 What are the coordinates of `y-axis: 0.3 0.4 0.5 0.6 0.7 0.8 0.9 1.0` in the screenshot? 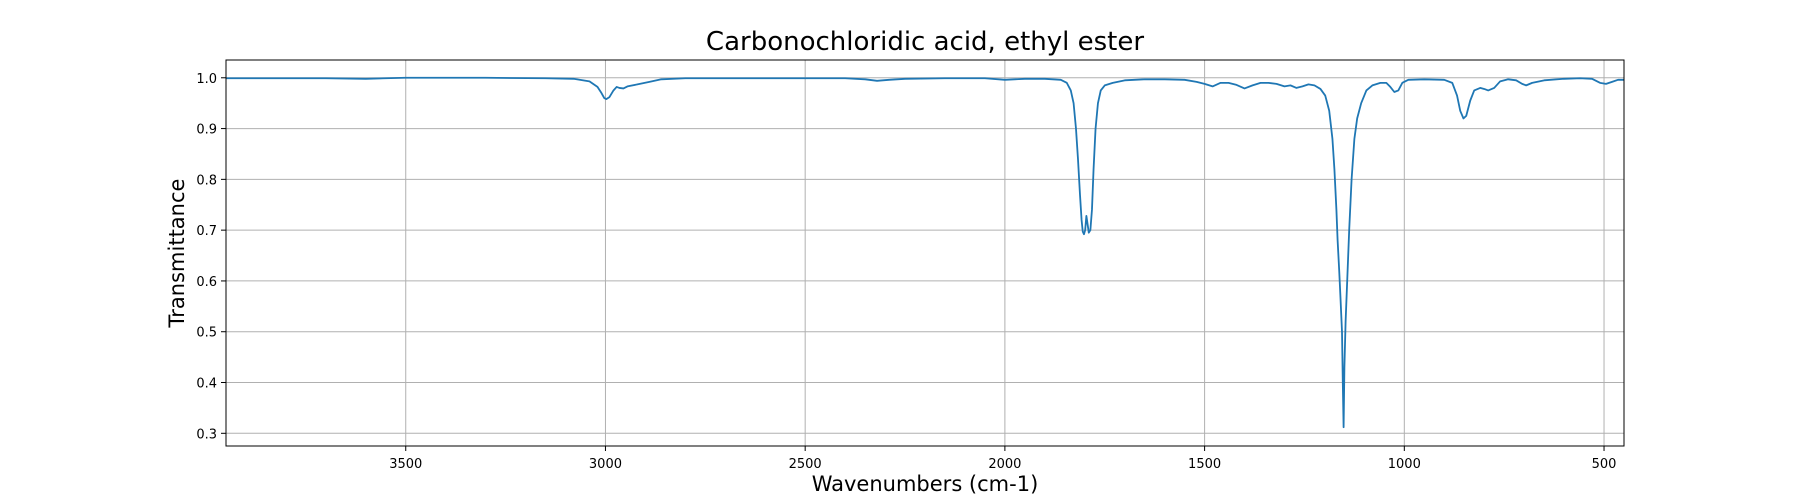 It's located at (211, 257).